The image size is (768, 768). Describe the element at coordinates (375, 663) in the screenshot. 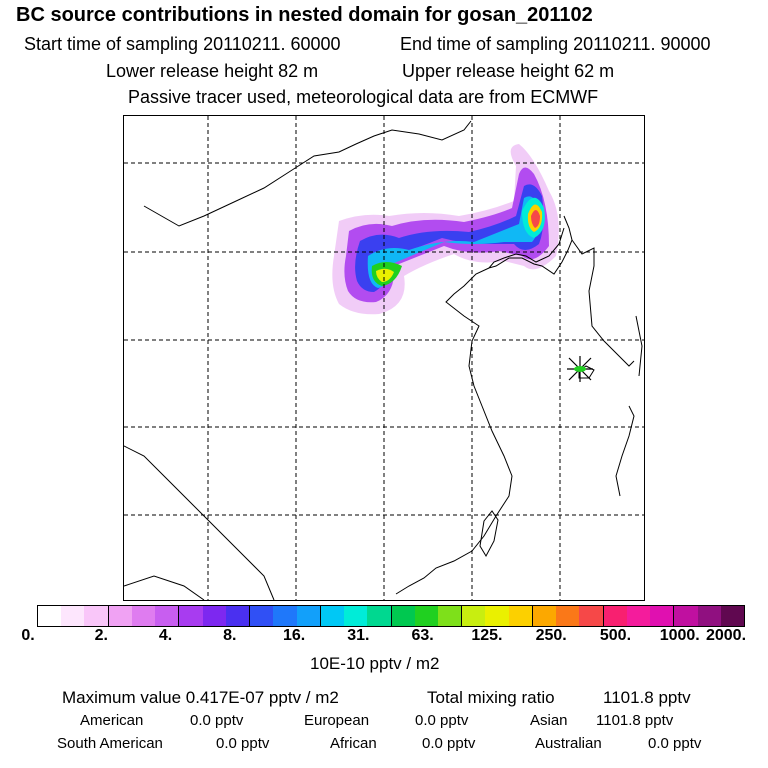

I see `colorbar-units: 10E-10 pptv / m2` at that location.